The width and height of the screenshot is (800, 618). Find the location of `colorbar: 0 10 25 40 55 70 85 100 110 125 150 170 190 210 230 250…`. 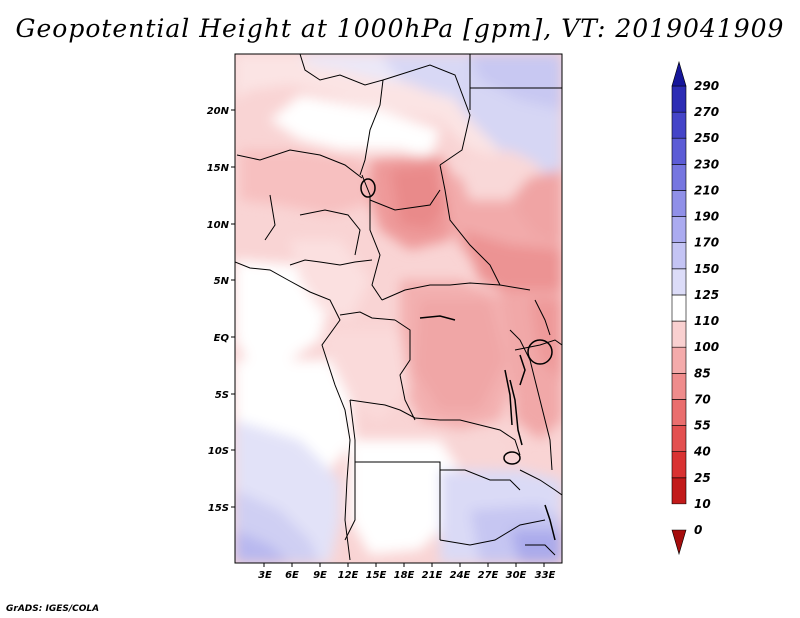

colorbar: 0 10 25 40 55 70 85 100 110 125 150 170 190 210 230 250… is located at coordinates (695, 308).